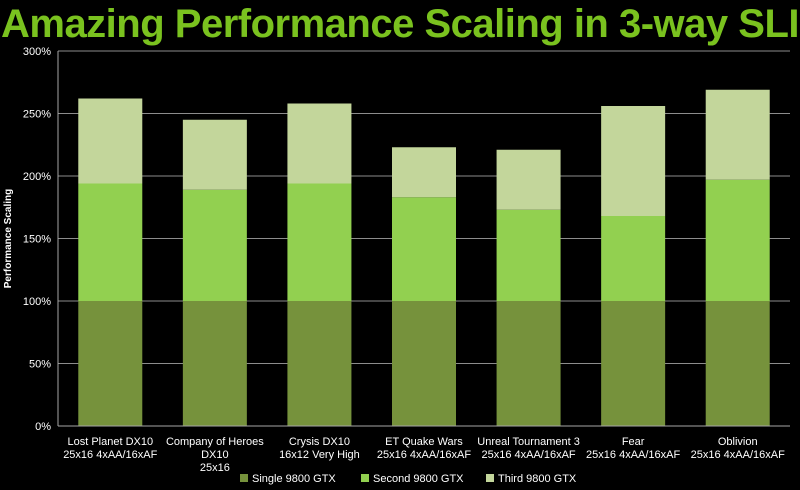 Image resolution: width=800 pixels, height=490 pixels. Describe the element at coordinates (110, 442) in the screenshot. I see `x-tick-label: Lost Planet DX10` at that location.